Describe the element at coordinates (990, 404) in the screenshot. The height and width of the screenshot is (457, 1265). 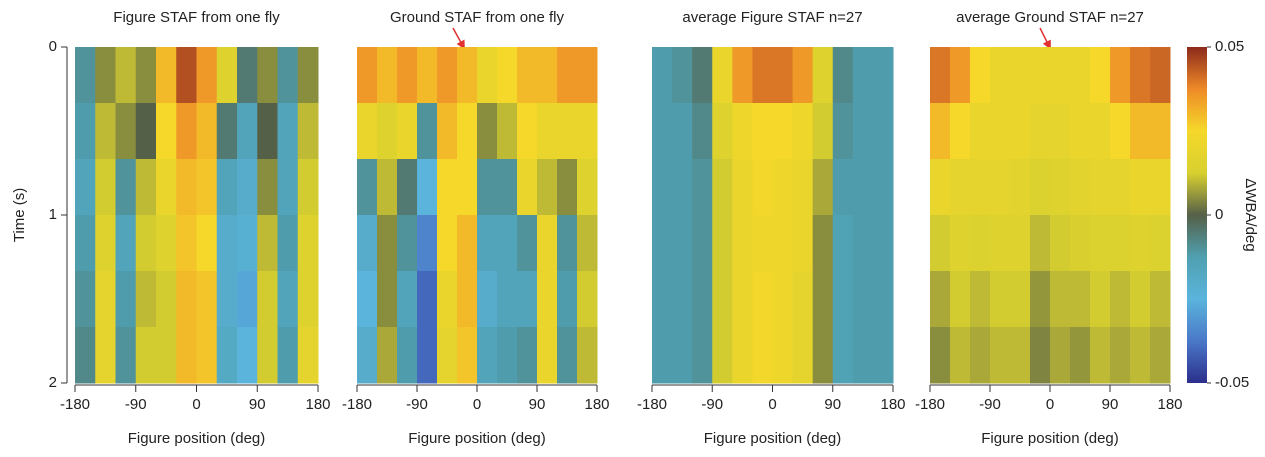
I see `x-tick-label: -90` at that location.